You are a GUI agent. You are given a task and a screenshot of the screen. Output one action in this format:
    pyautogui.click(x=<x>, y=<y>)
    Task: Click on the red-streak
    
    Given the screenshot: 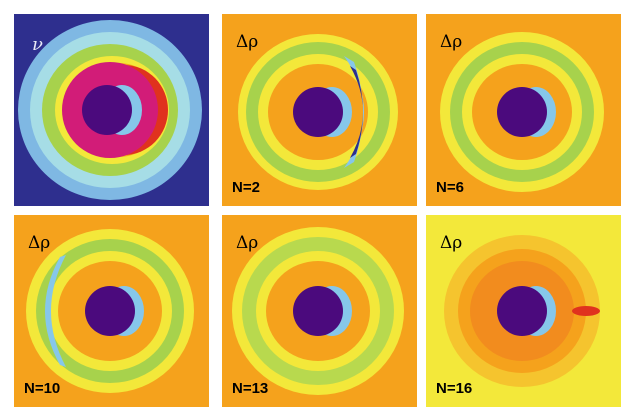 What is the action you would take?
    pyautogui.click(x=586, y=311)
    